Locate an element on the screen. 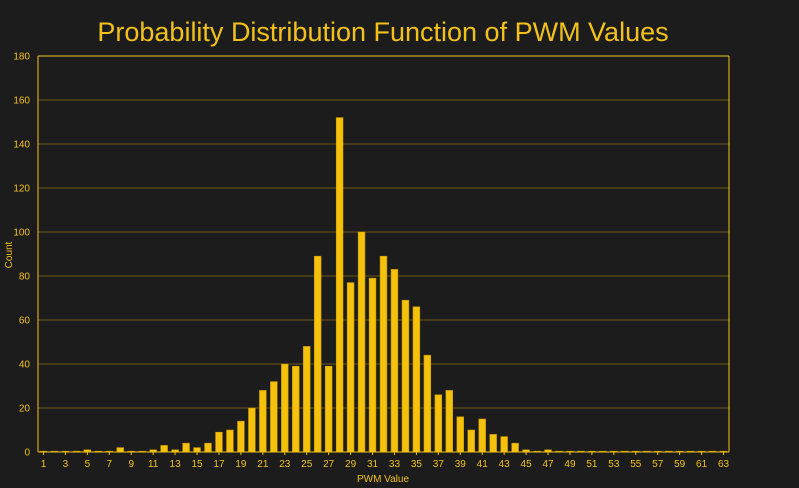 This screenshot has width=799, height=488. x-tick-label-61: 61 is located at coordinates (702, 464).